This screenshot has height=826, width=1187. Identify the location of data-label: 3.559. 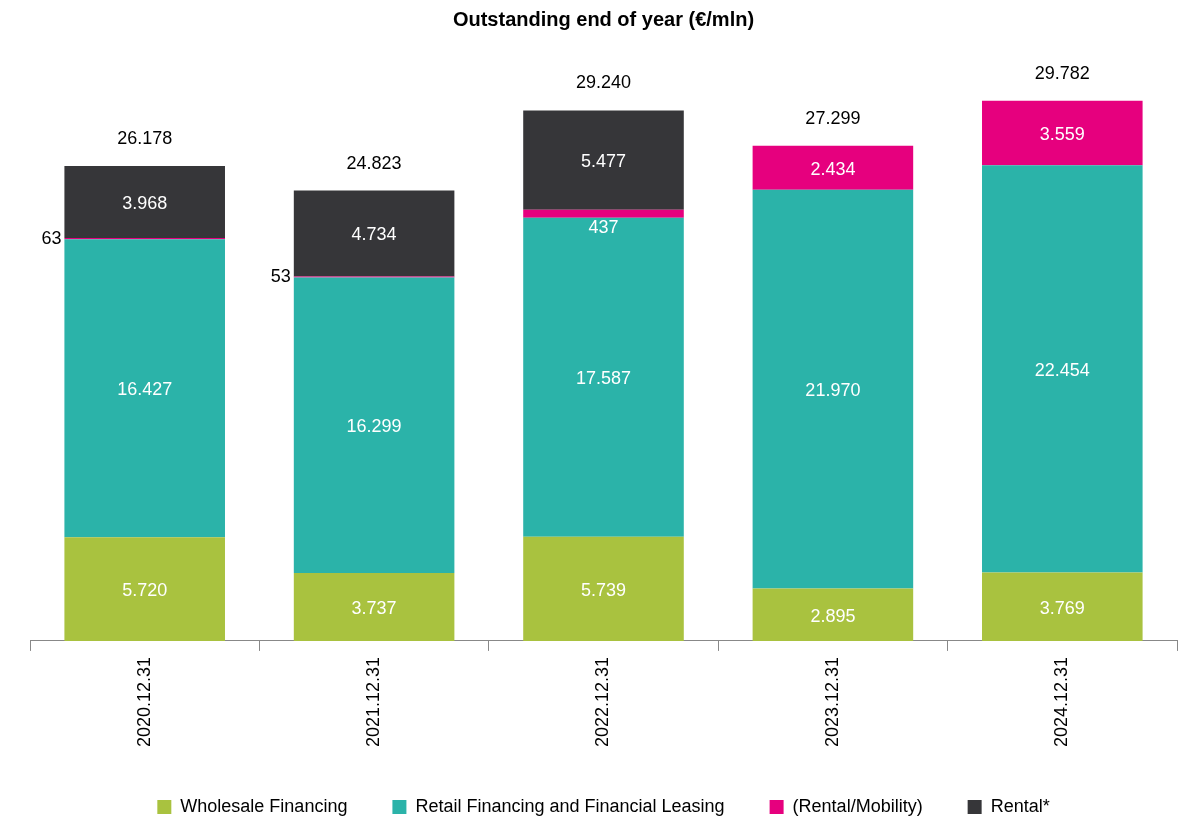
(1062, 133).